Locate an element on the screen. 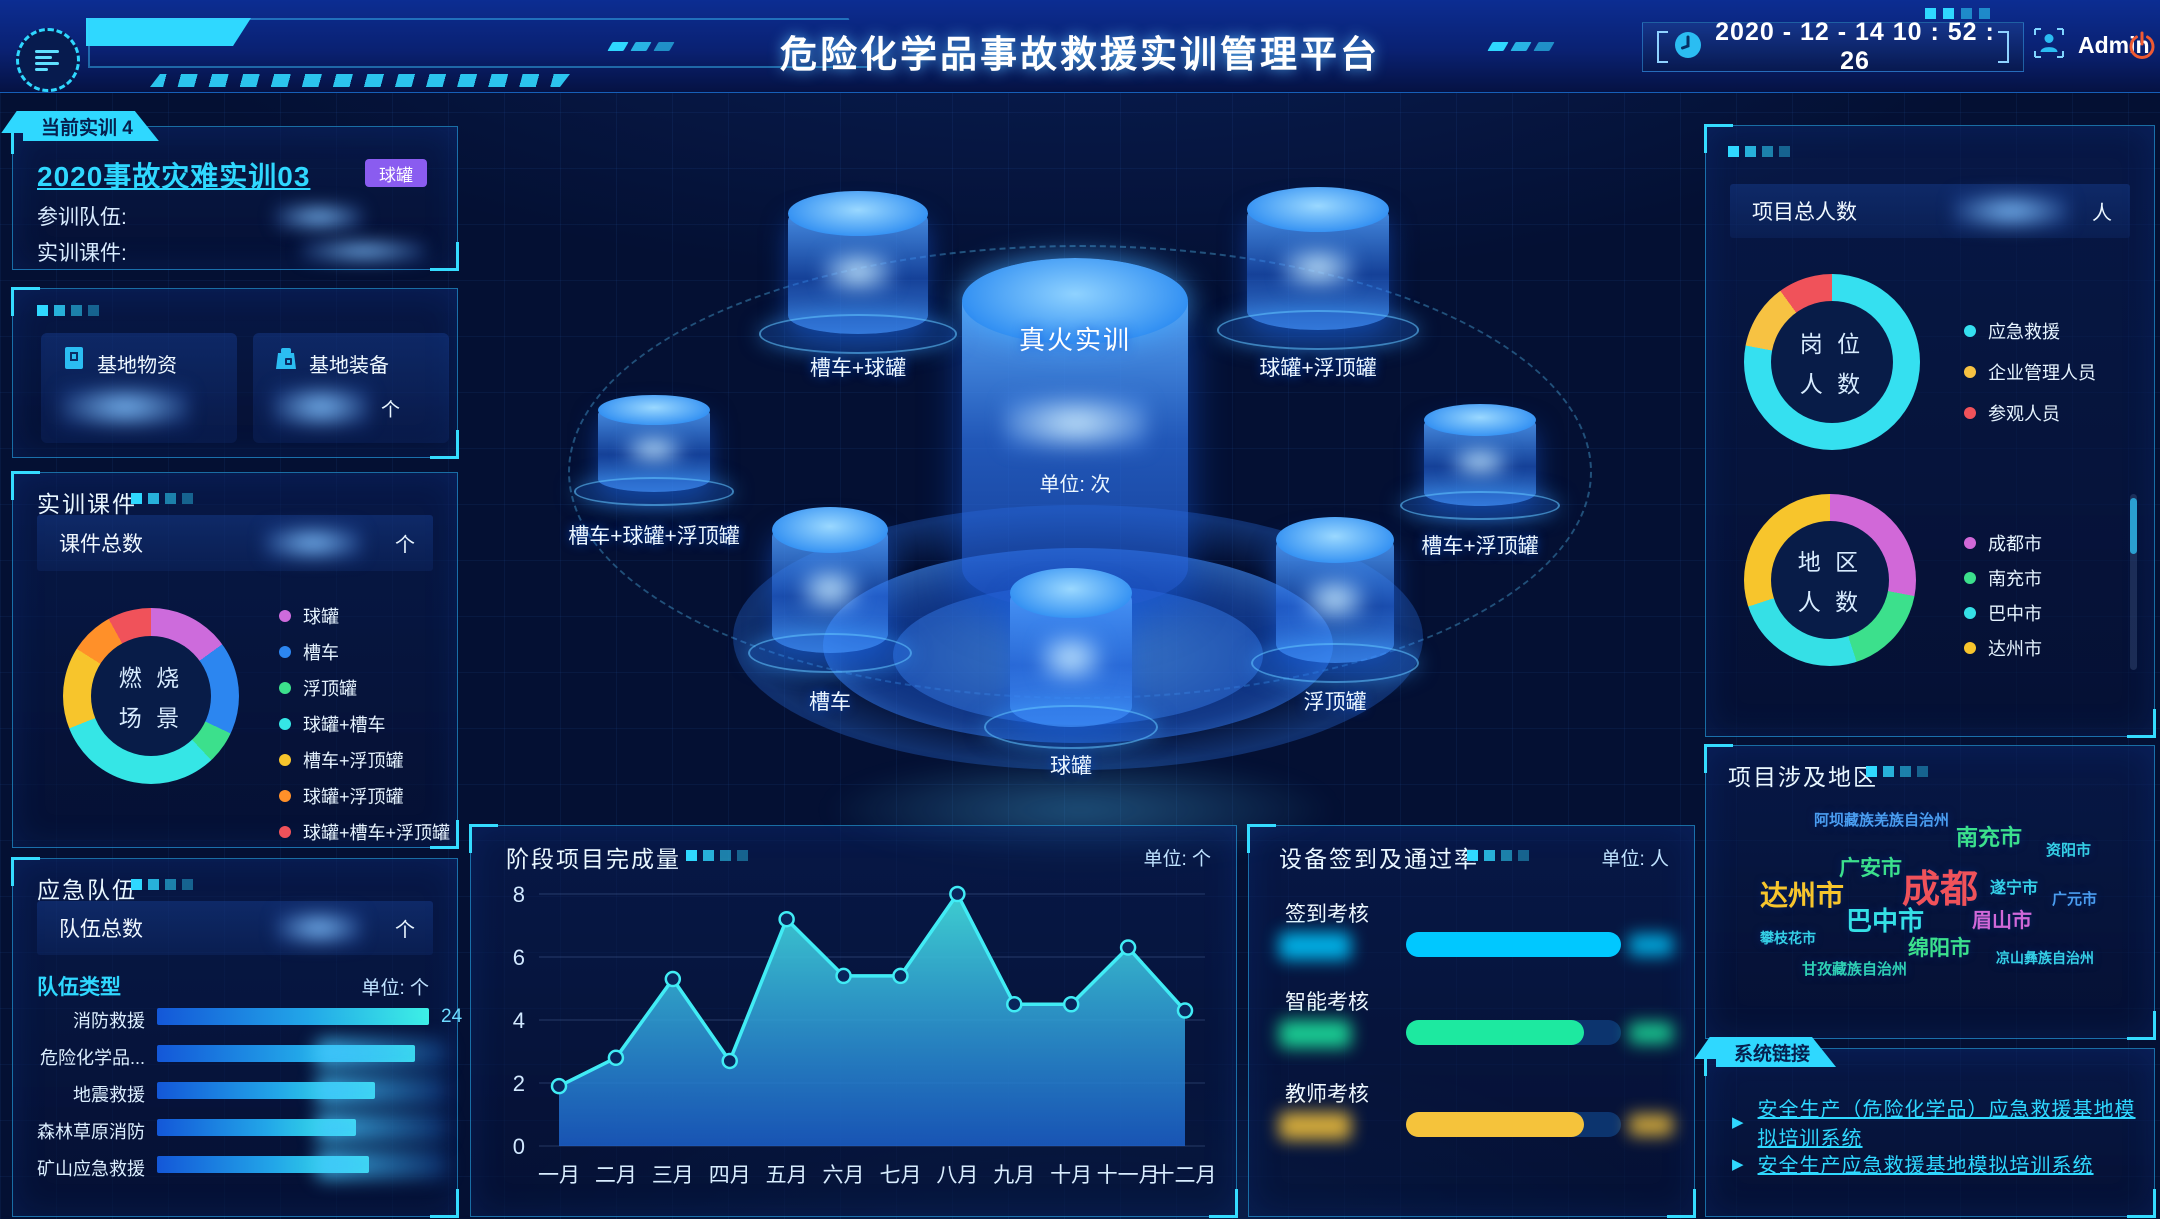 The height and width of the screenshot is (1219, 2160). base-materials-card: 基地物资 is located at coordinates (139, 388).